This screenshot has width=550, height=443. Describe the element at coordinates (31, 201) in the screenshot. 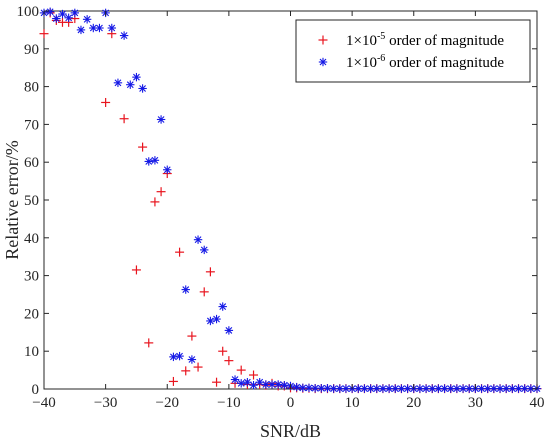

I see `y-tick-label: 50` at that location.